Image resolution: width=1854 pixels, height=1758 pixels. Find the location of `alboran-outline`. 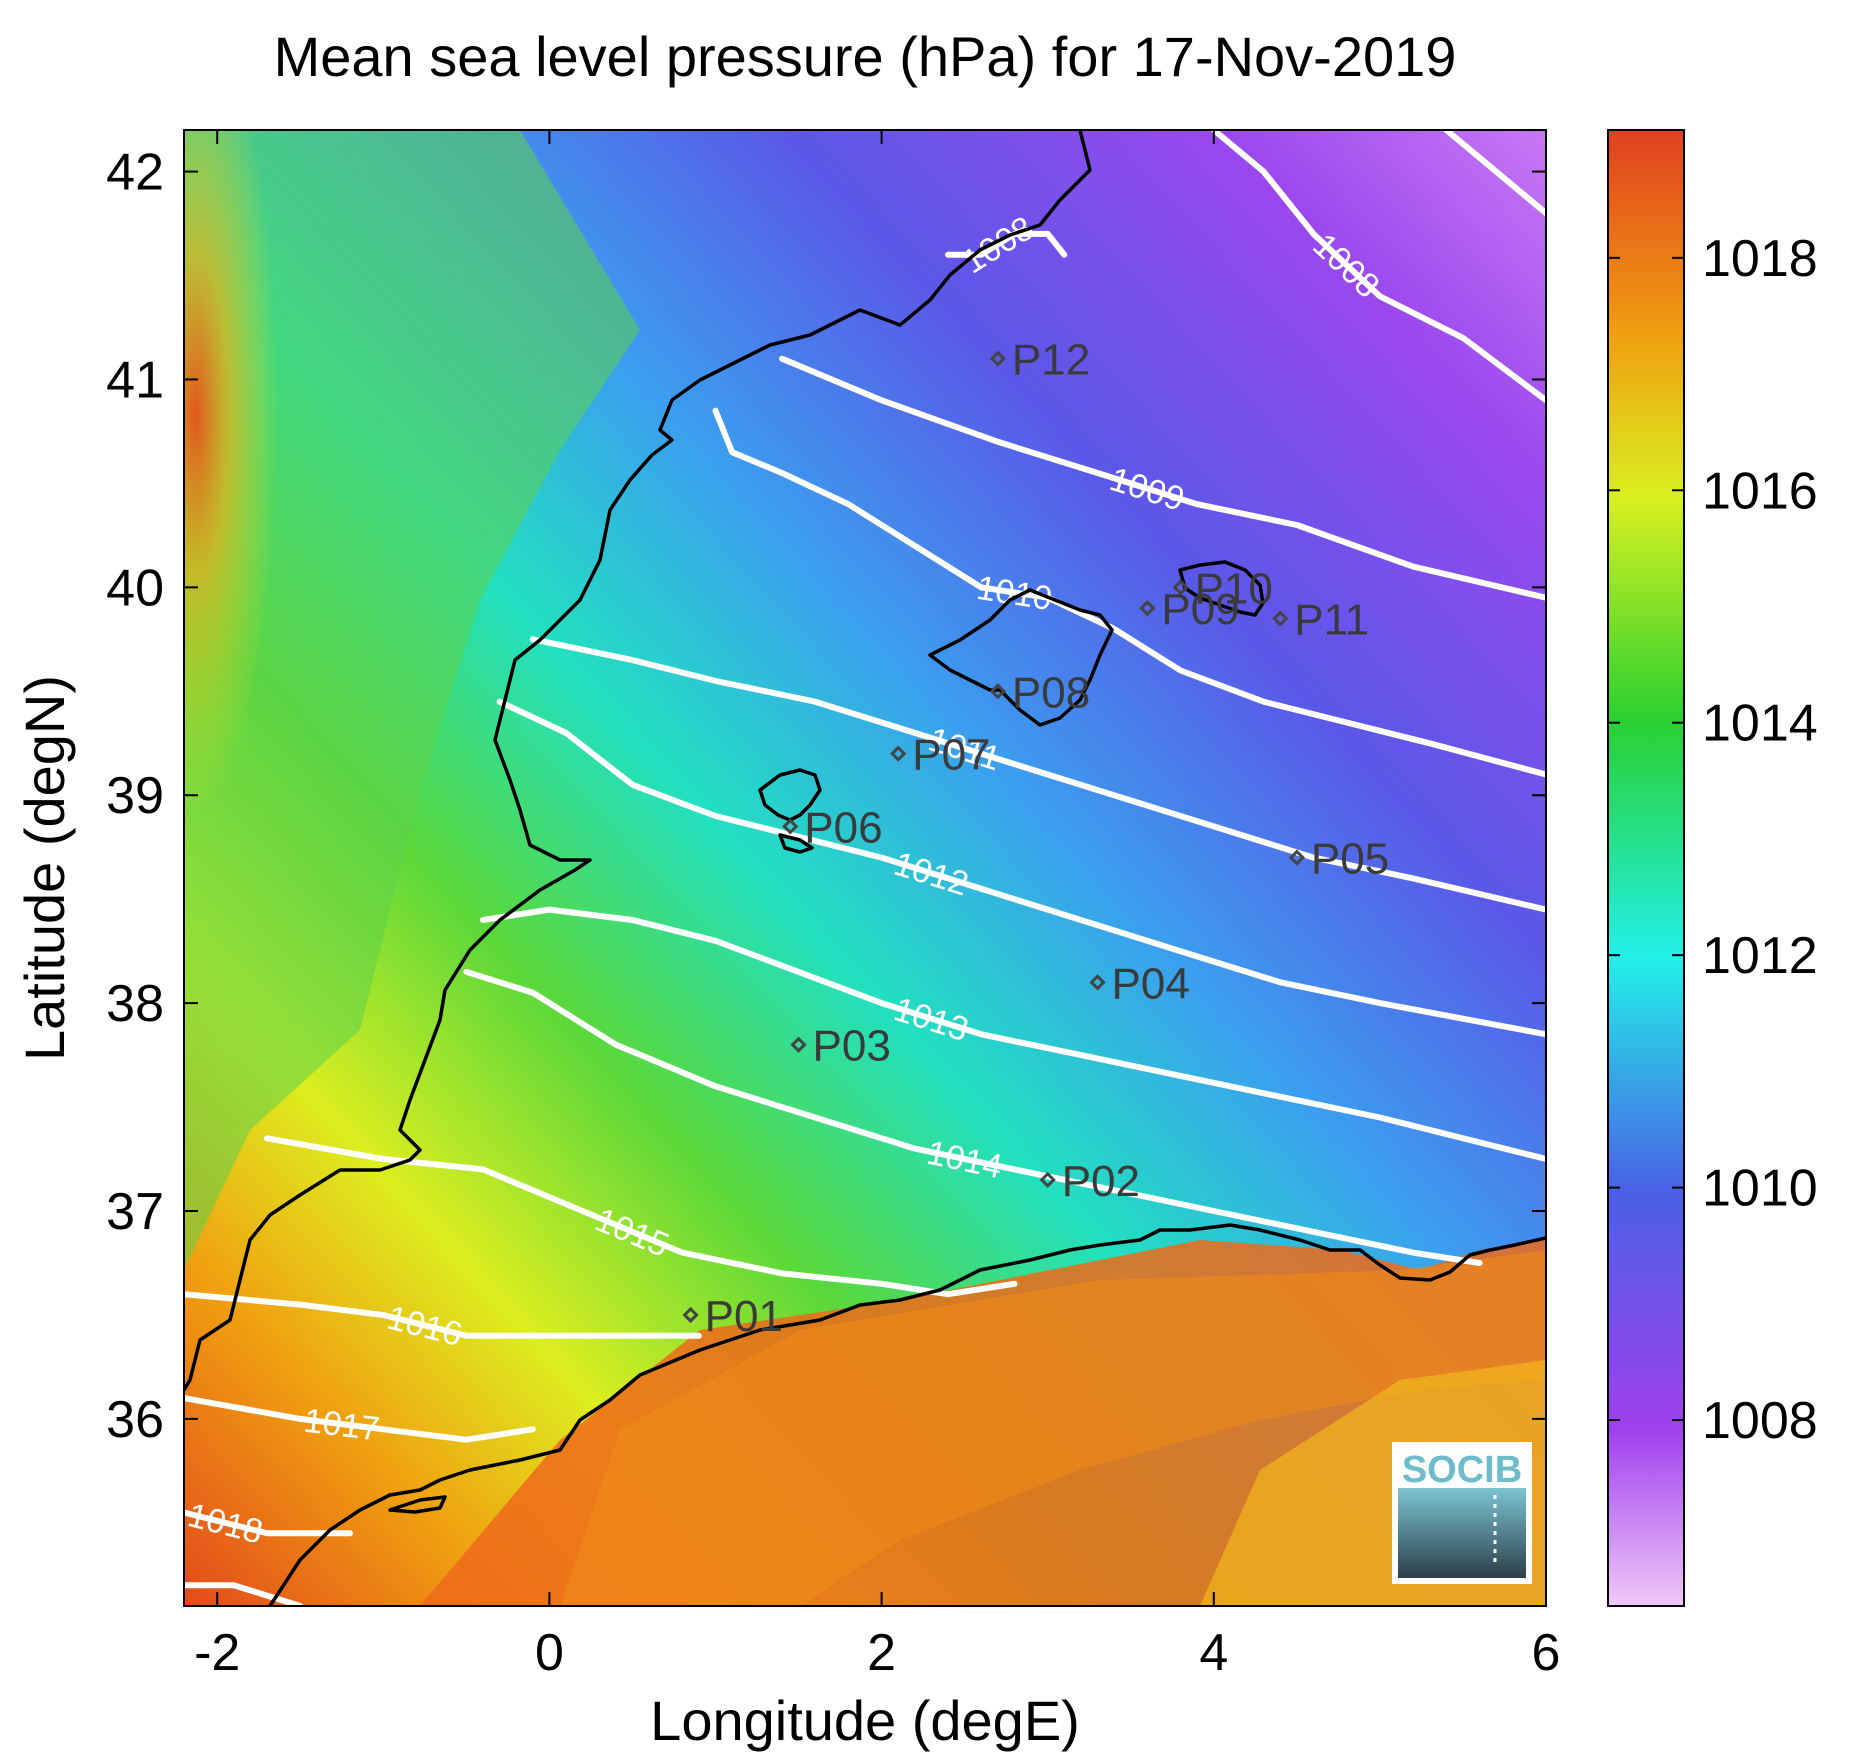

alboran-outline is located at coordinates (417, 1504).